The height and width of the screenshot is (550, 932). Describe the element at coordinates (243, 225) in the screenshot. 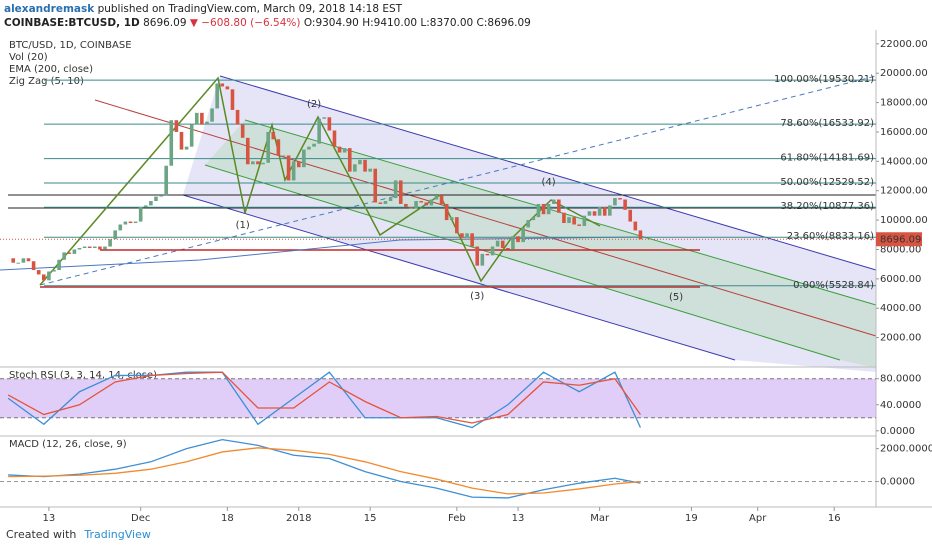

I see `wave-label: (1)` at that location.